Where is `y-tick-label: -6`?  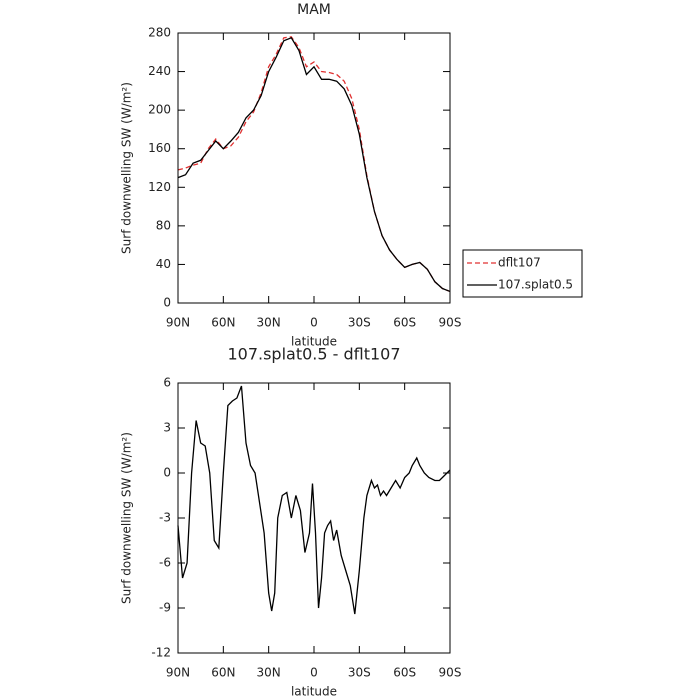 y-tick-label: -6 is located at coordinates (165, 563).